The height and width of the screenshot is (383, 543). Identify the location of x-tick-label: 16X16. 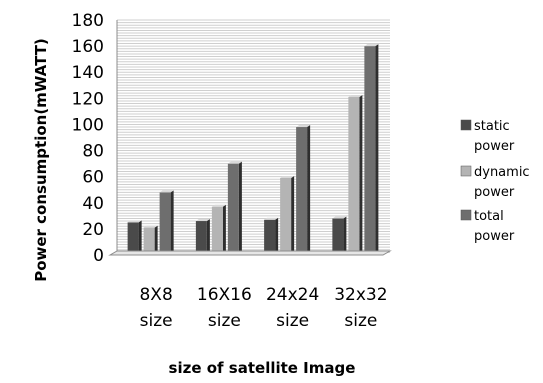
(224, 295).